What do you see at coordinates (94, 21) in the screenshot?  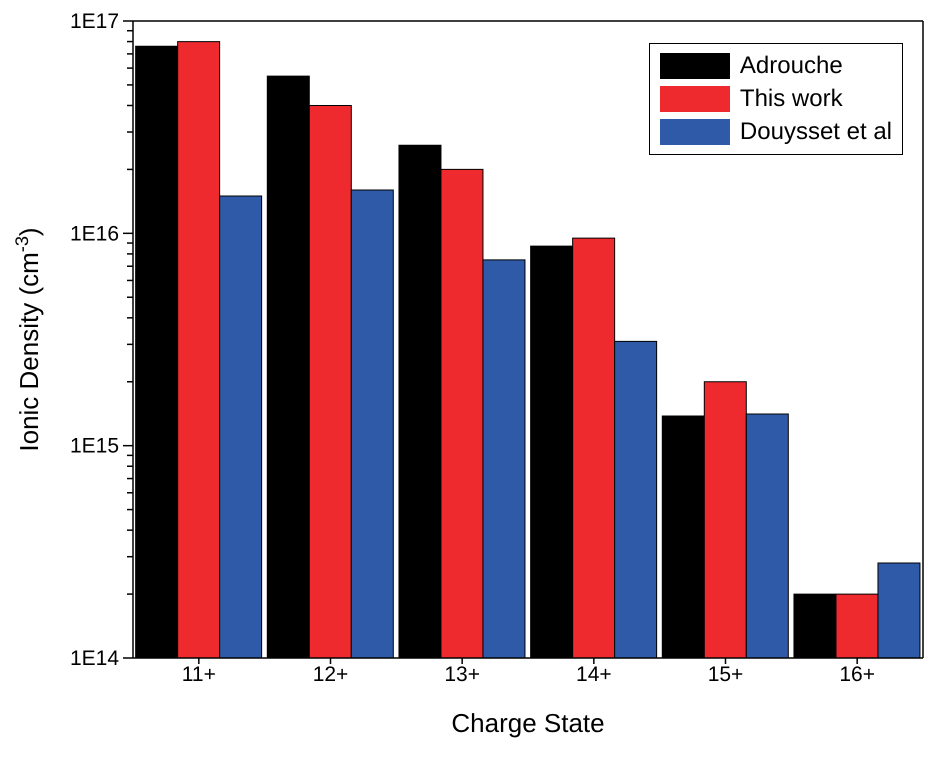 I see `y-tick-label: 1E17` at bounding box center [94, 21].